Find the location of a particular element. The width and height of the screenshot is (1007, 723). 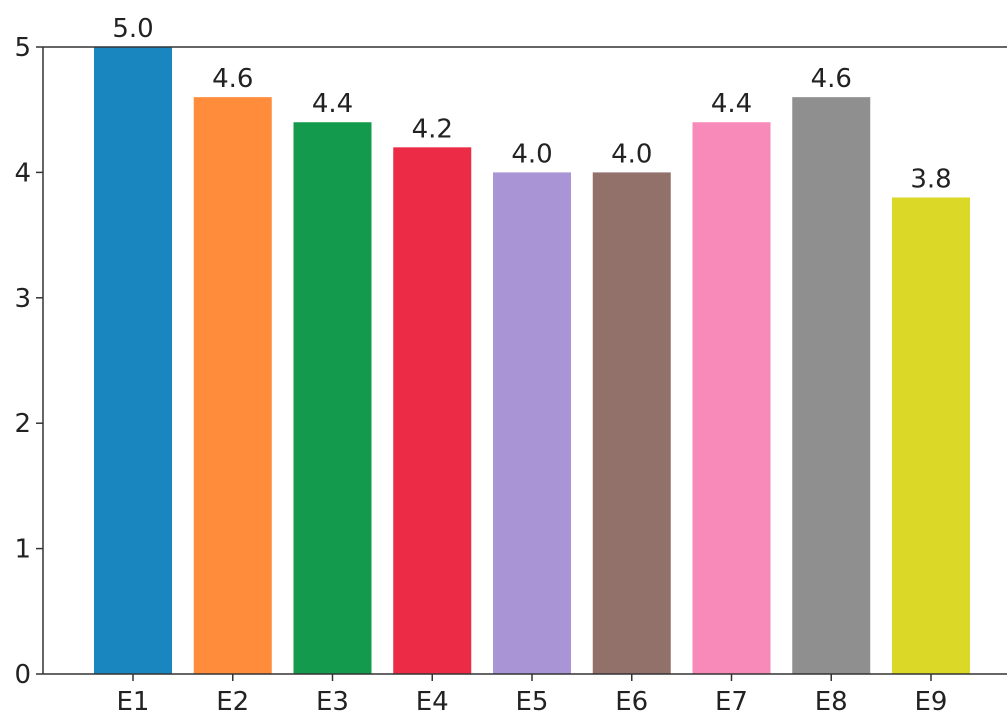

bar-e7 is located at coordinates (731, 398).